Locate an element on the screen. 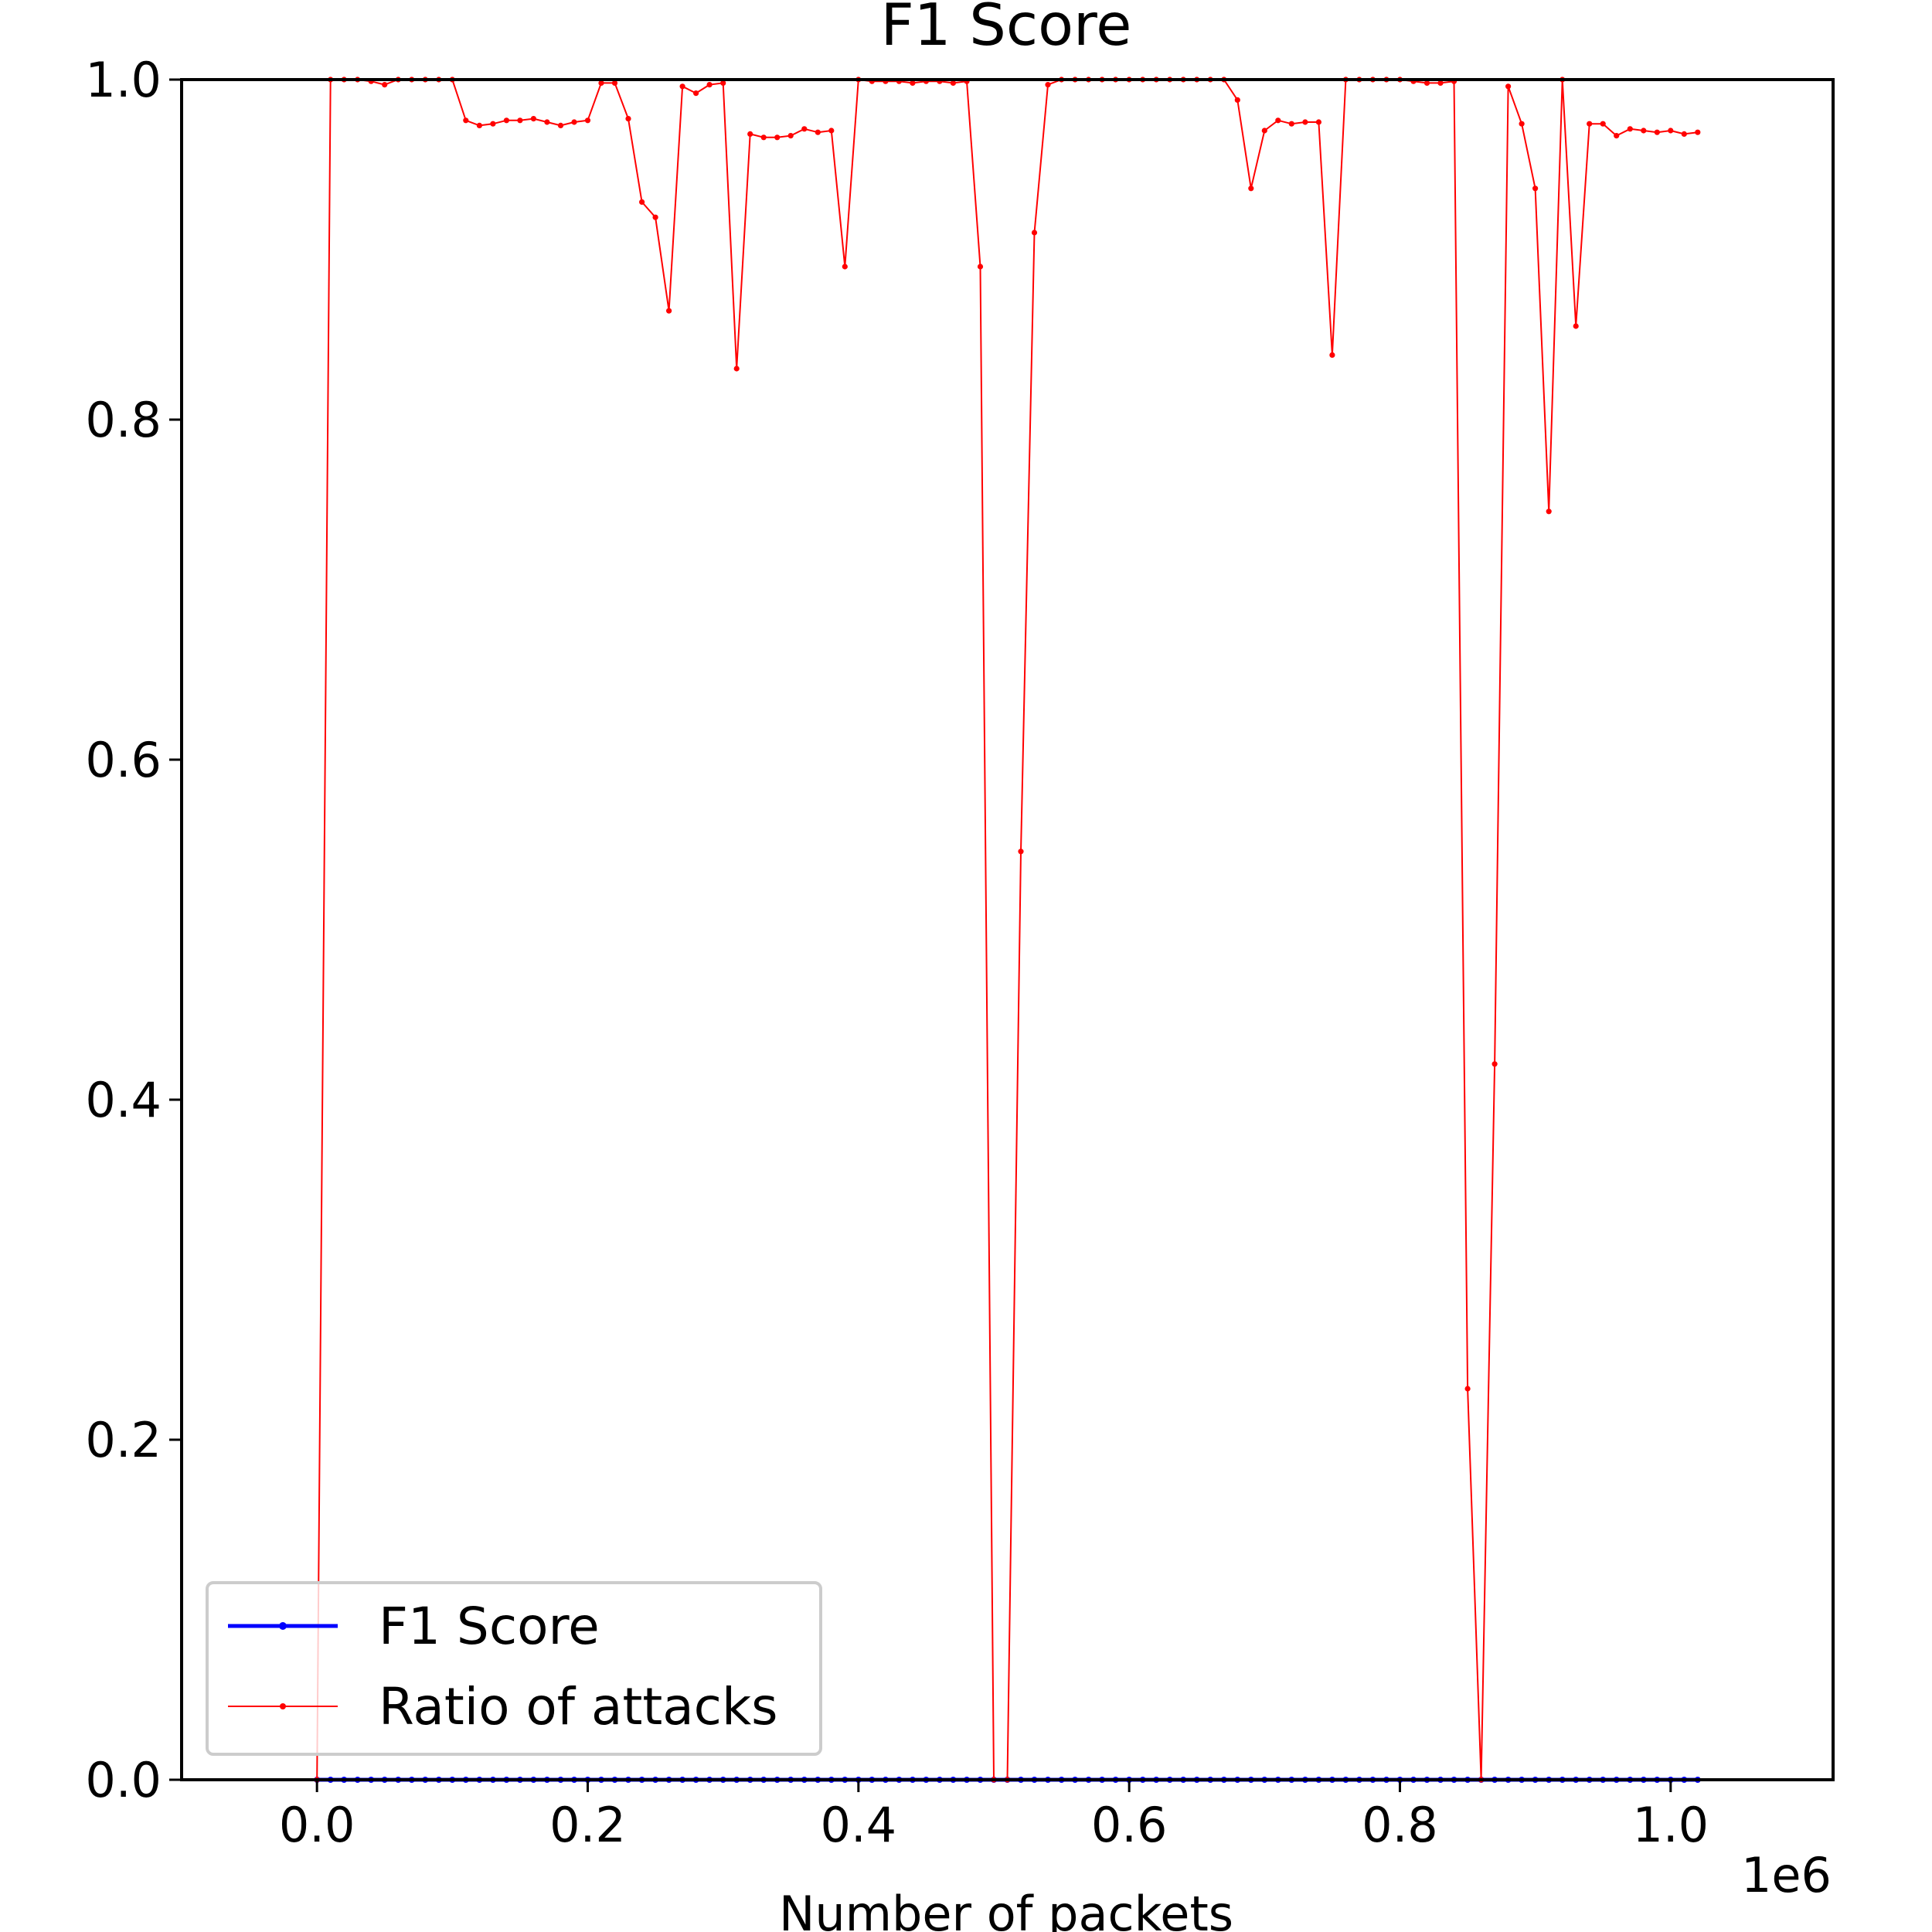  x-tick-label: 0.2 is located at coordinates (588, 1825).